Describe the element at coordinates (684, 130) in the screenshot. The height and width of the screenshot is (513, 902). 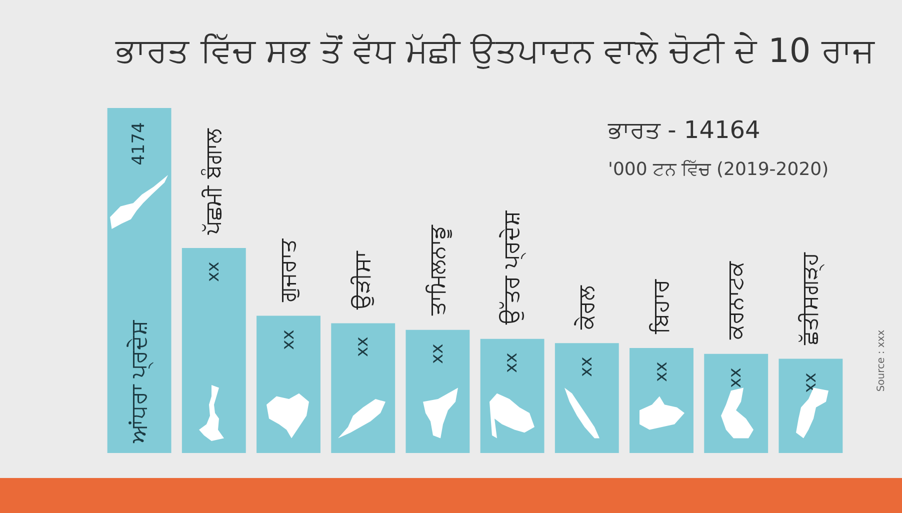
I see `annotation: ਭਾਰਤ - 14164` at that location.